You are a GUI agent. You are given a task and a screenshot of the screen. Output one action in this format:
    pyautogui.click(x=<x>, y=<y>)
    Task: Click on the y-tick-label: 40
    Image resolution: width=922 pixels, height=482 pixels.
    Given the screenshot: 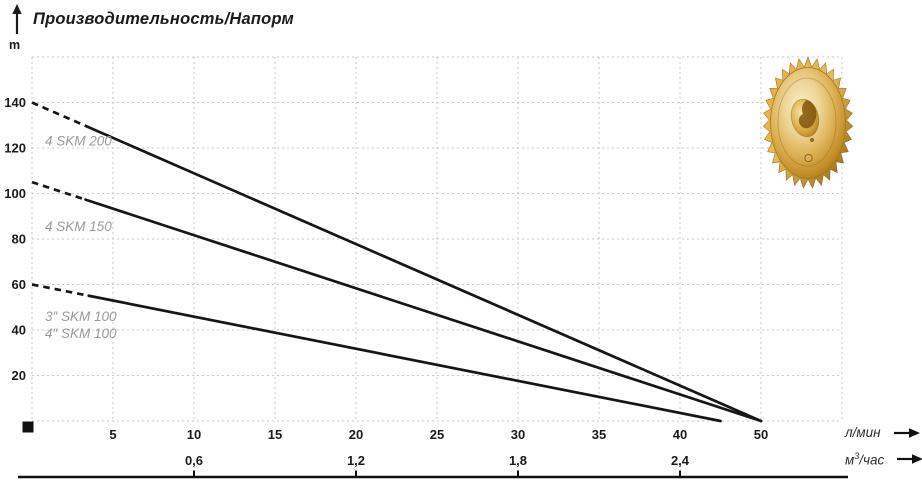 What is the action you would take?
    pyautogui.click(x=19, y=330)
    